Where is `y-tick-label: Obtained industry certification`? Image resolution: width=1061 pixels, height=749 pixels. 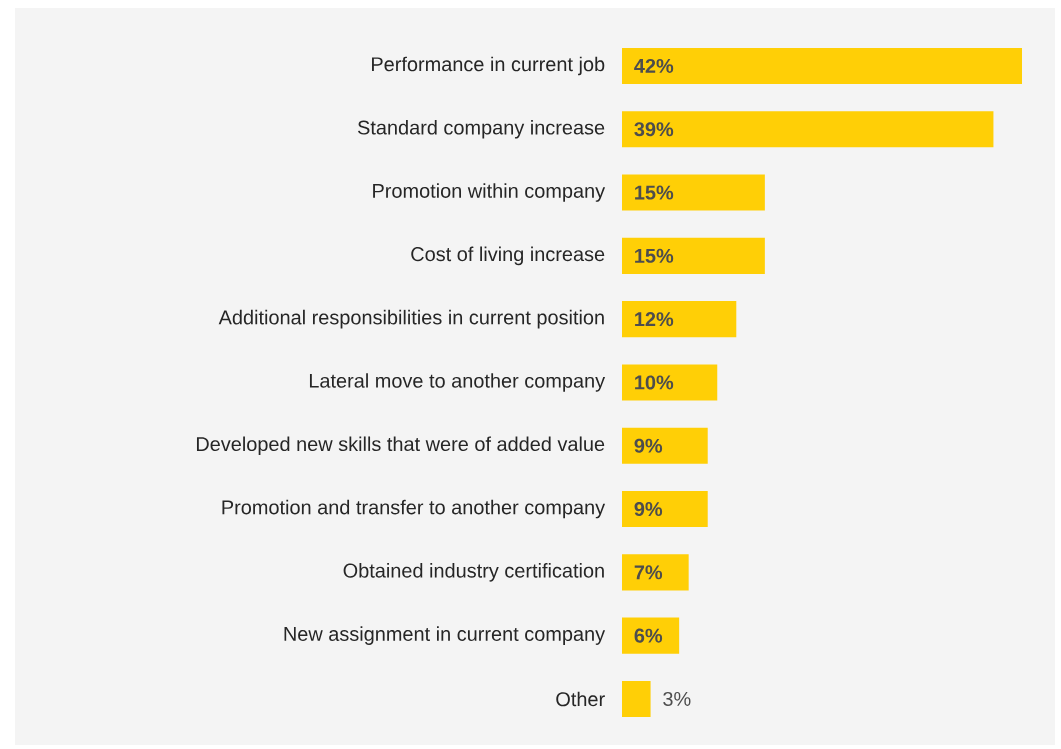 y-tick-label: Obtained industry certification is located at coordinates (473, 572).